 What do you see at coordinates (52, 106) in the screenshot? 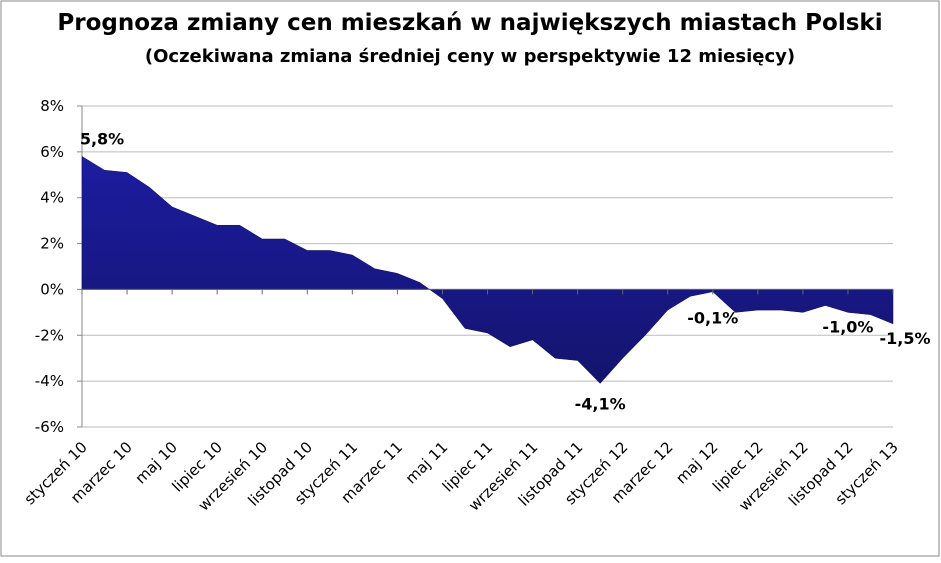
I see `y-tick-label: 8%` at bounding box center [52, 106].